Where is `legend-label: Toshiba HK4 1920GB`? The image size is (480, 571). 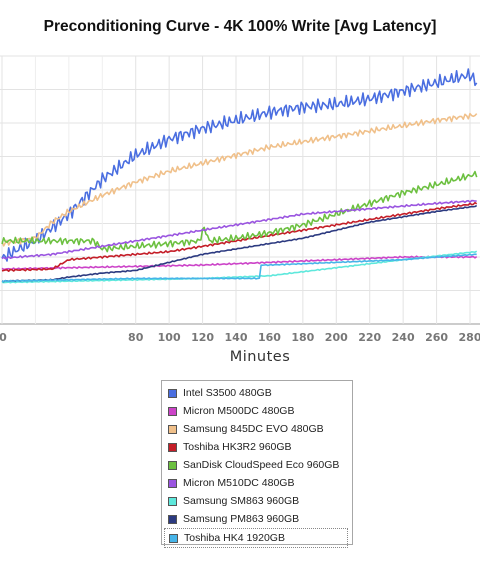
legend-label: Toshiba HK4 1920GB is located at coordinates (234, 538).